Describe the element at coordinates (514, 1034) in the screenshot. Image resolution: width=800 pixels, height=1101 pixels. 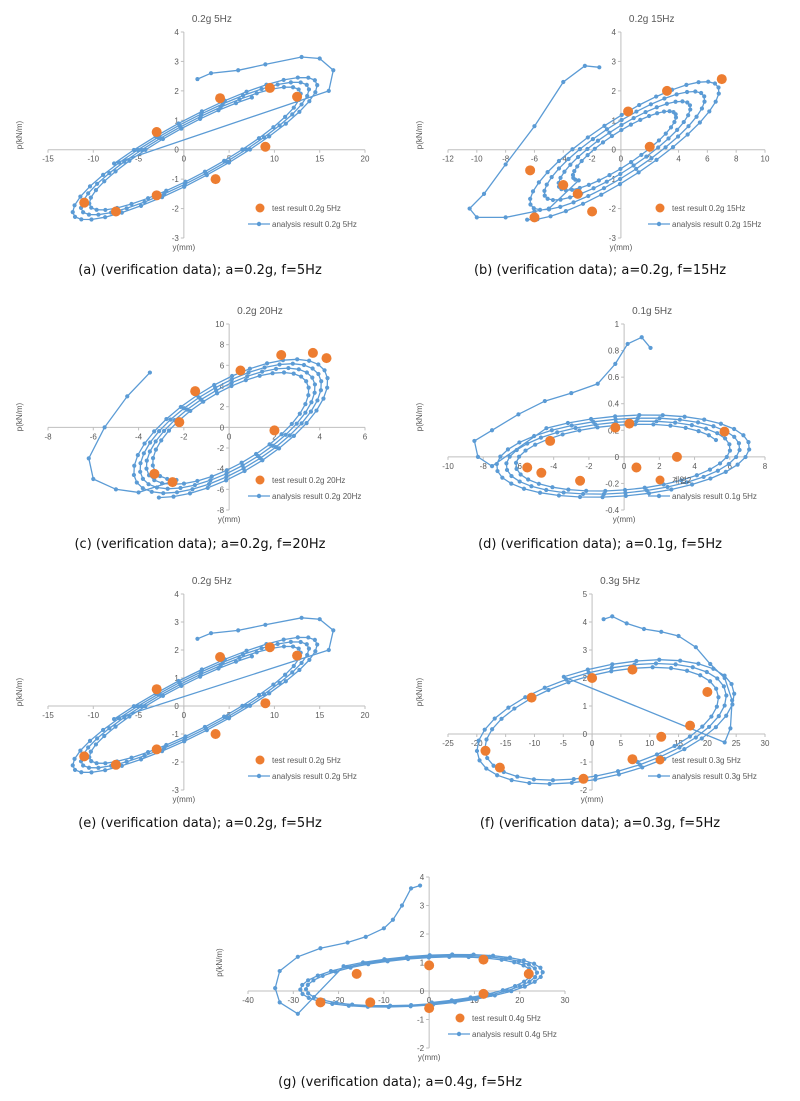
I see `legend-analysis-label: analysis result 0.4g 5Hz` at that location.